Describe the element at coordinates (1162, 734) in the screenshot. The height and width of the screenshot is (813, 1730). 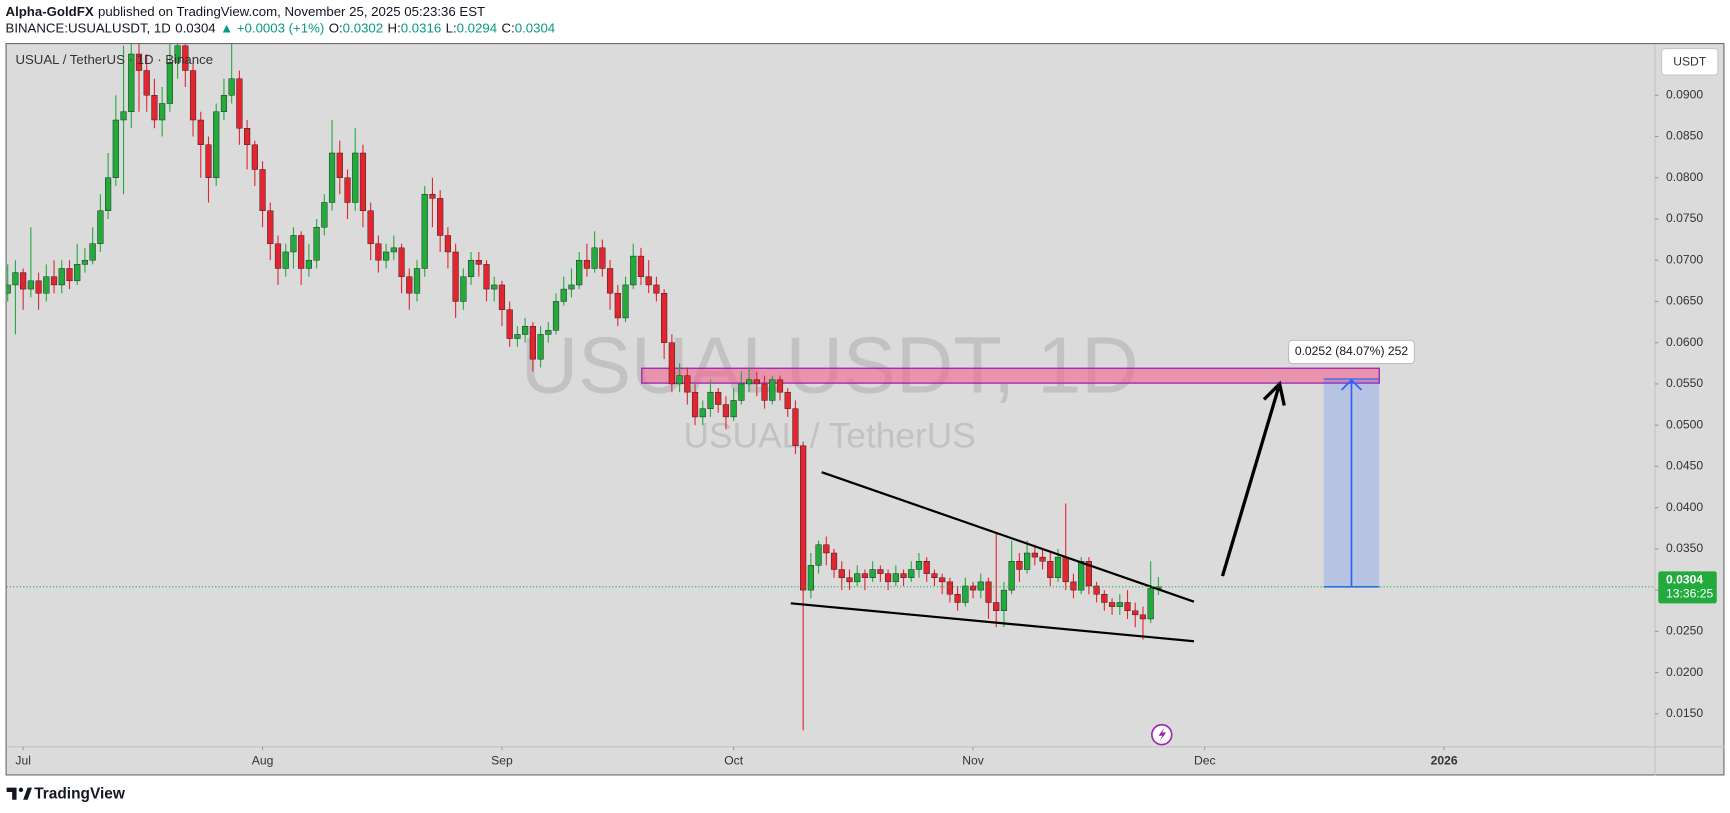
I see `alert-icon` at that location.